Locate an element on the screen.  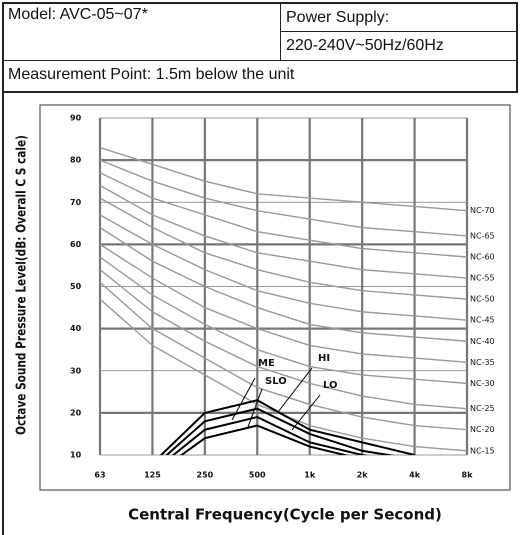
model: Model: AVC-05~07* is located at coordinates (78, 14).